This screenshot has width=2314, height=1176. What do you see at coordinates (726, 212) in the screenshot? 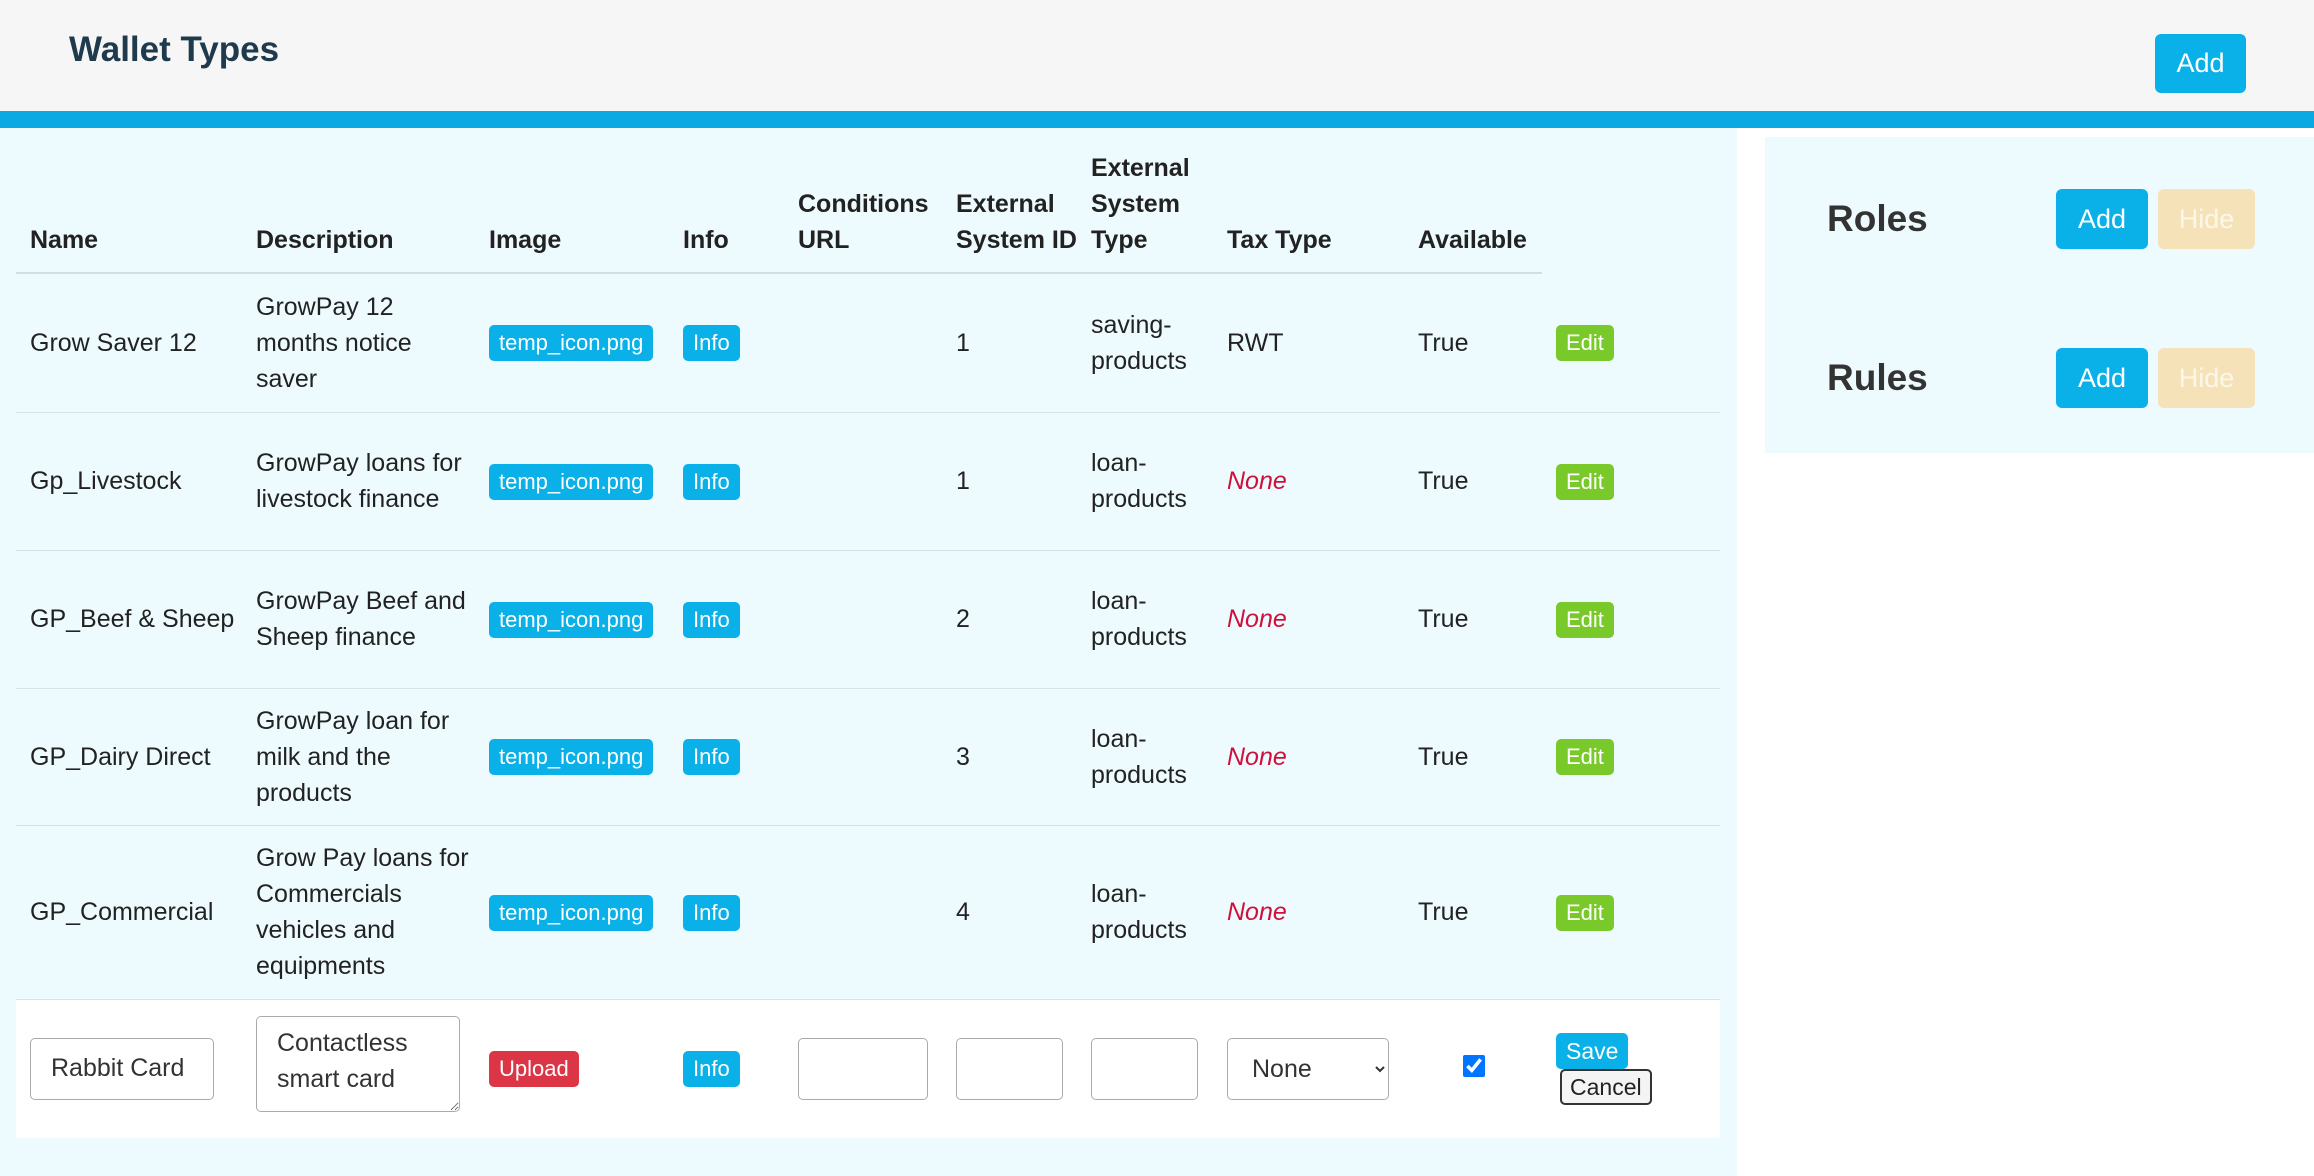
I see `column-header: Info` at bounding box center [726, 212].